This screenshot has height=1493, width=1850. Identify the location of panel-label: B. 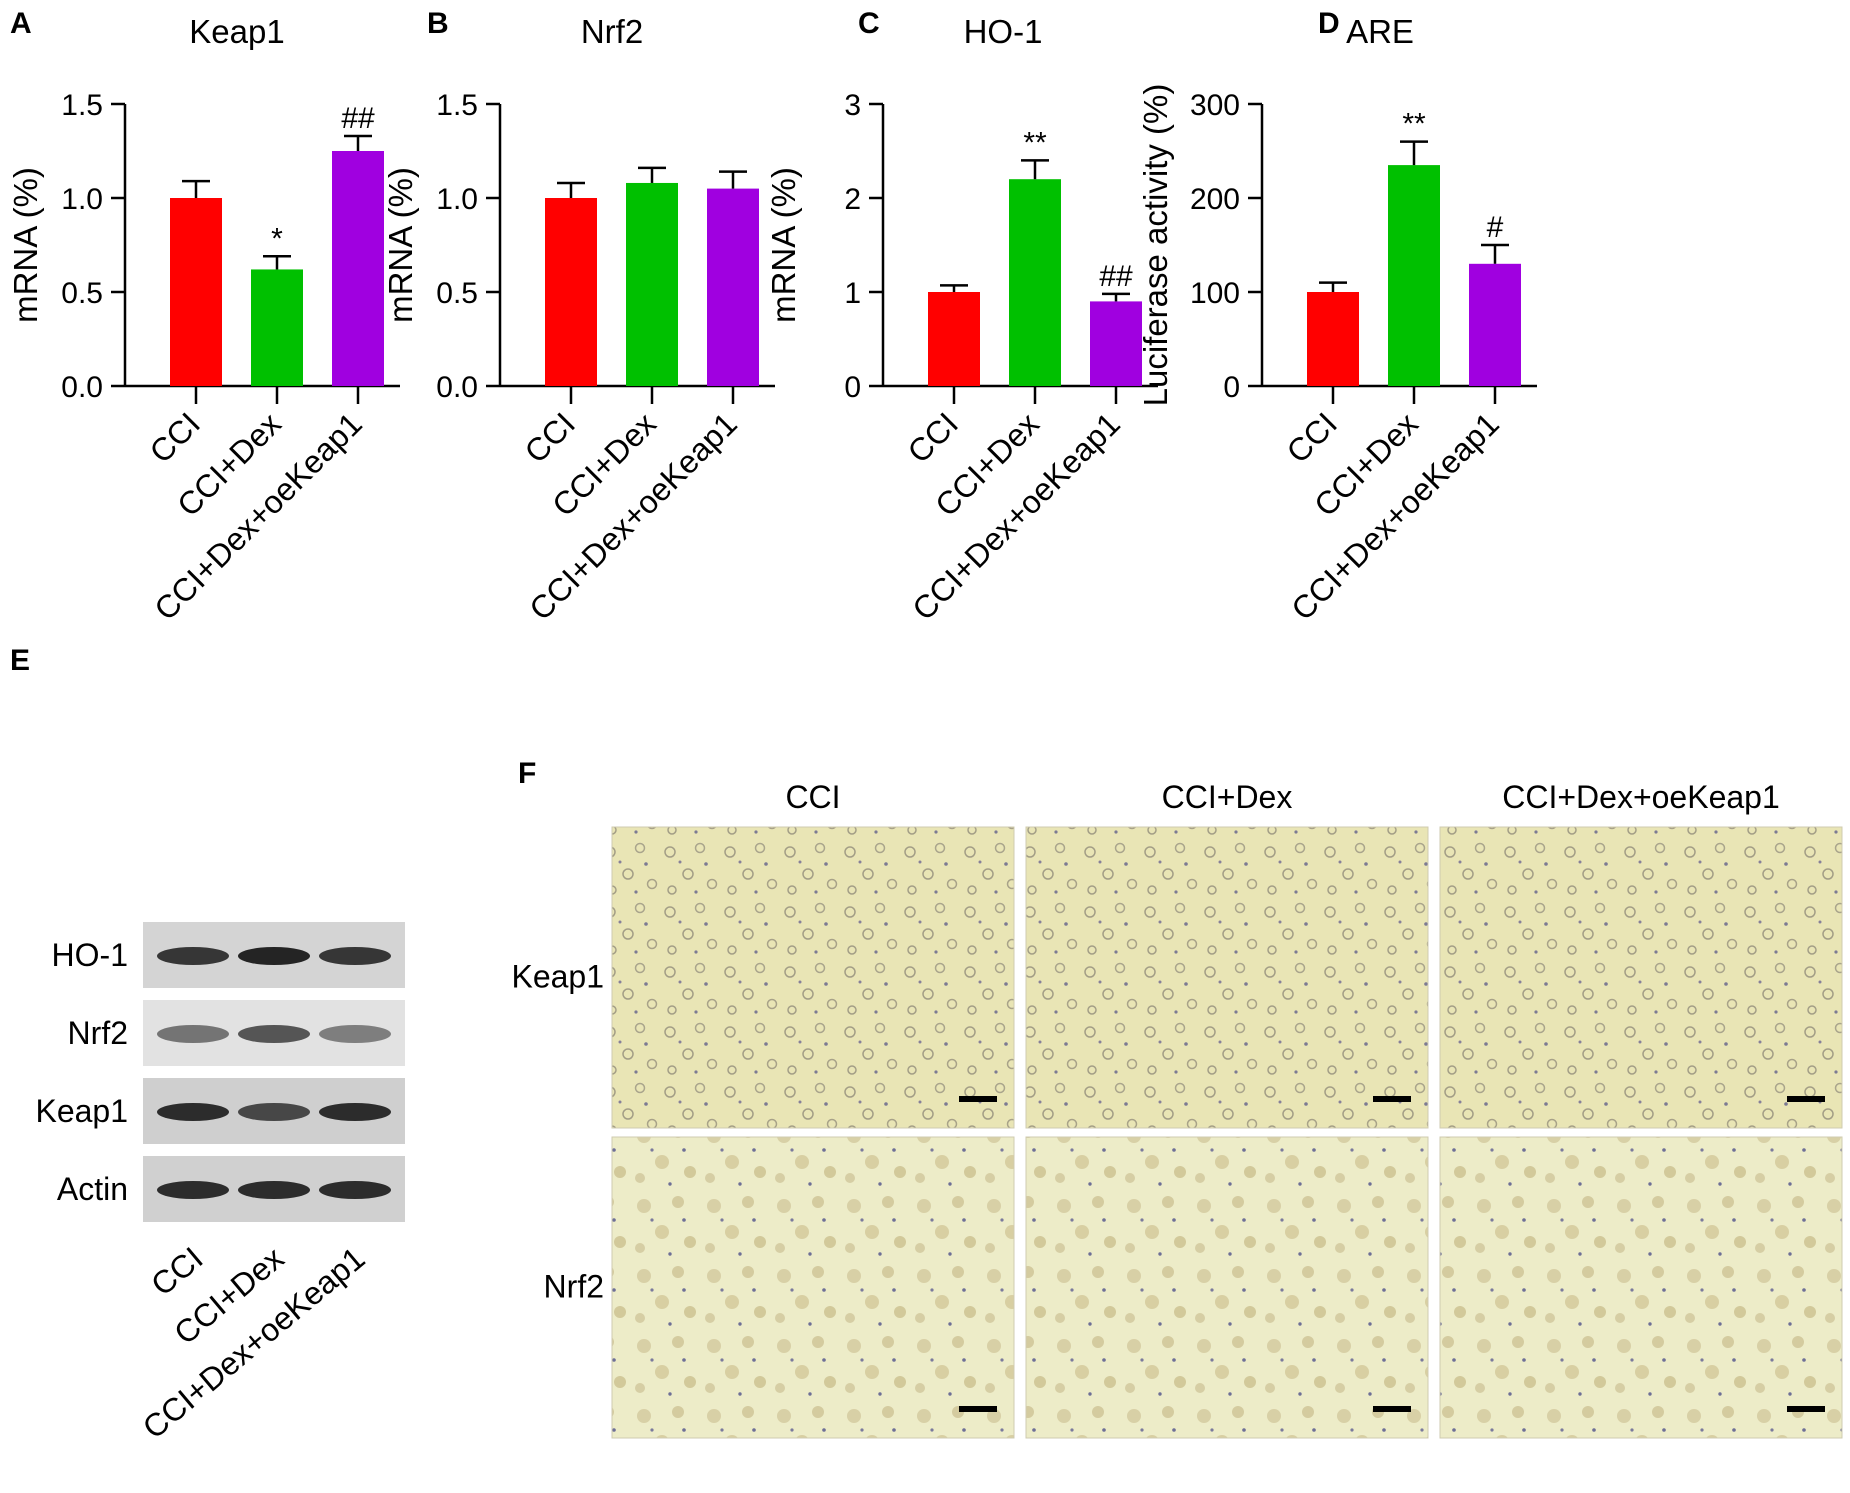
(438, 23).